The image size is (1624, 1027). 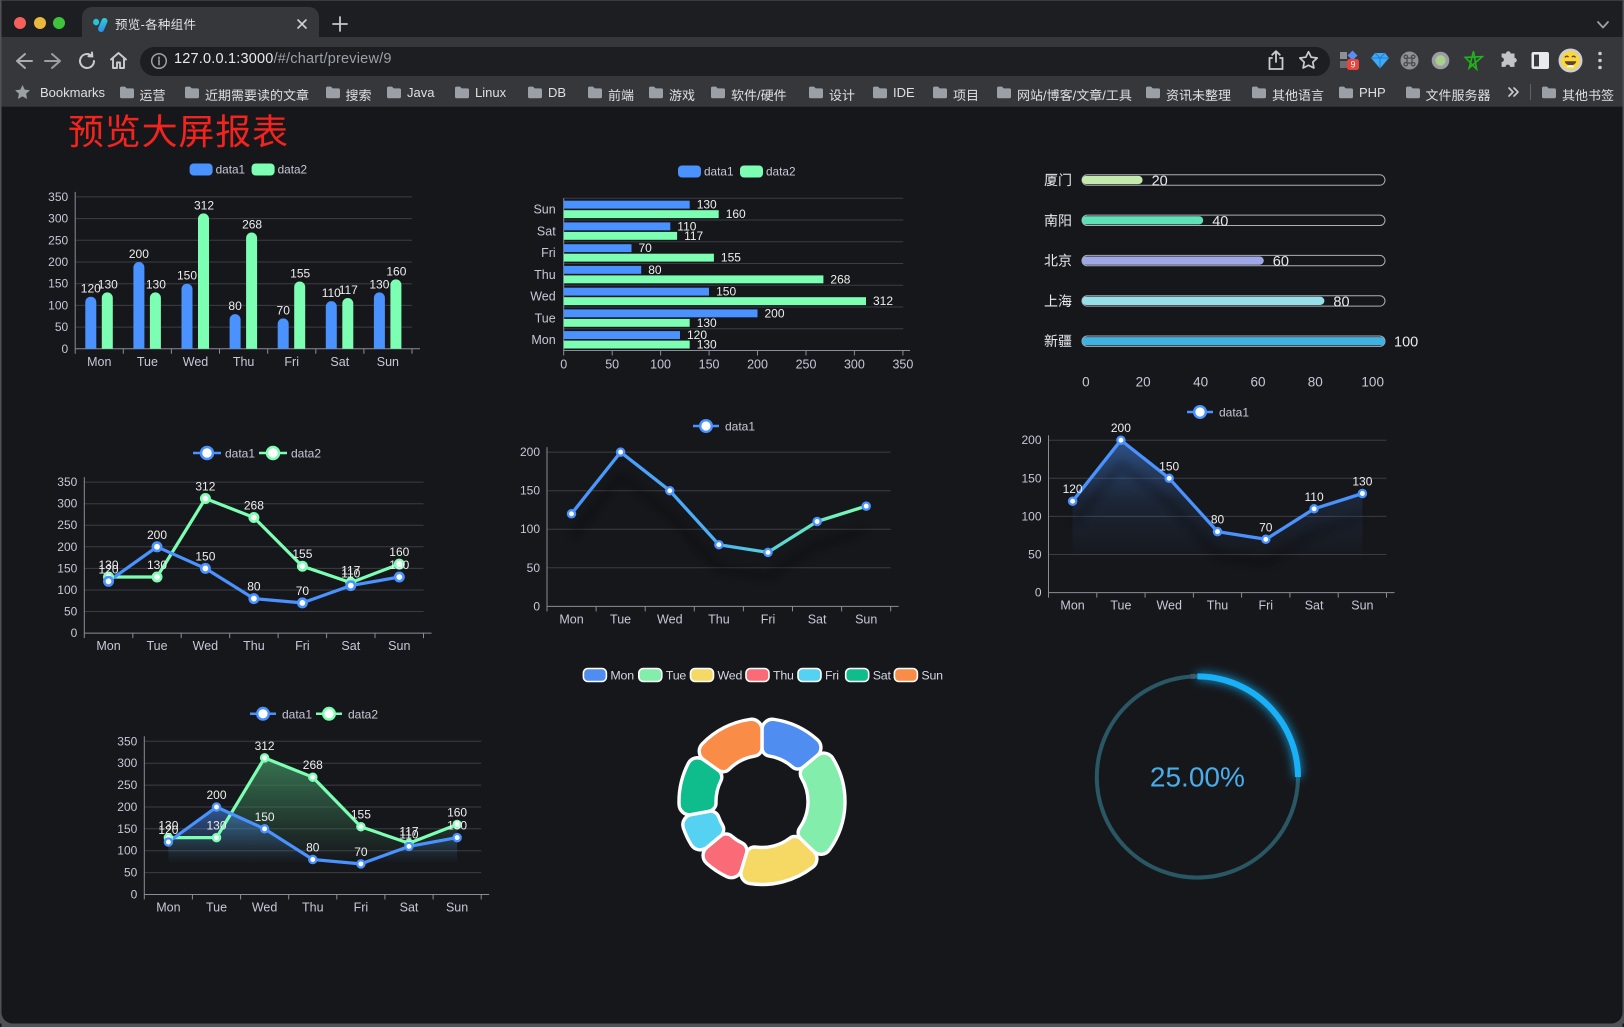 What do you see at coordinates (1058, 261) in the screenshot?
I see `svg-text: 北京` at bounding box center [1058, 261].